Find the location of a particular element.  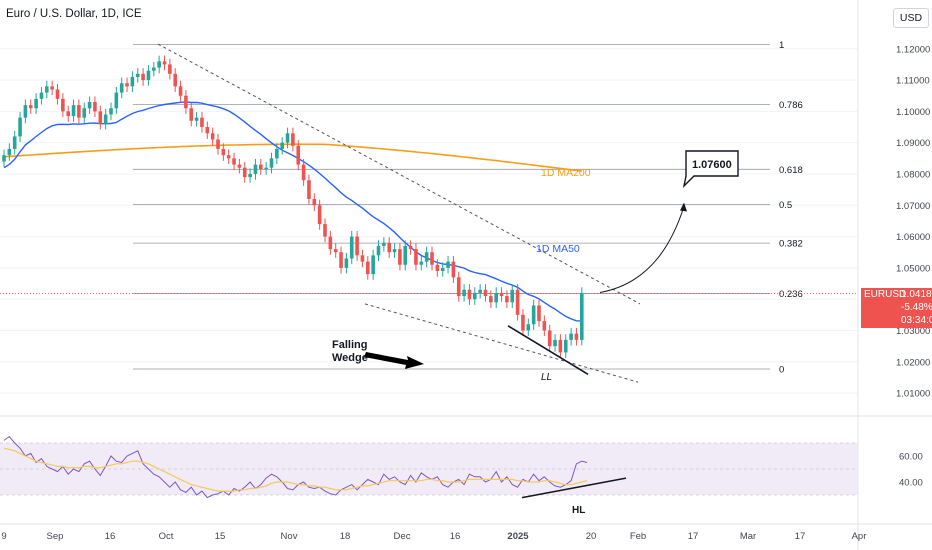

currency-button: USD is located at coordinates (911, 18).